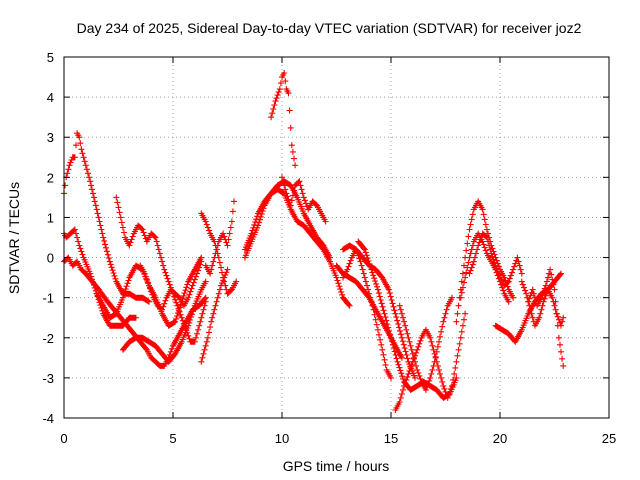 This screenshot has height=480, width=640. I want to click on x-tick-label: 20, so click(500, 438).